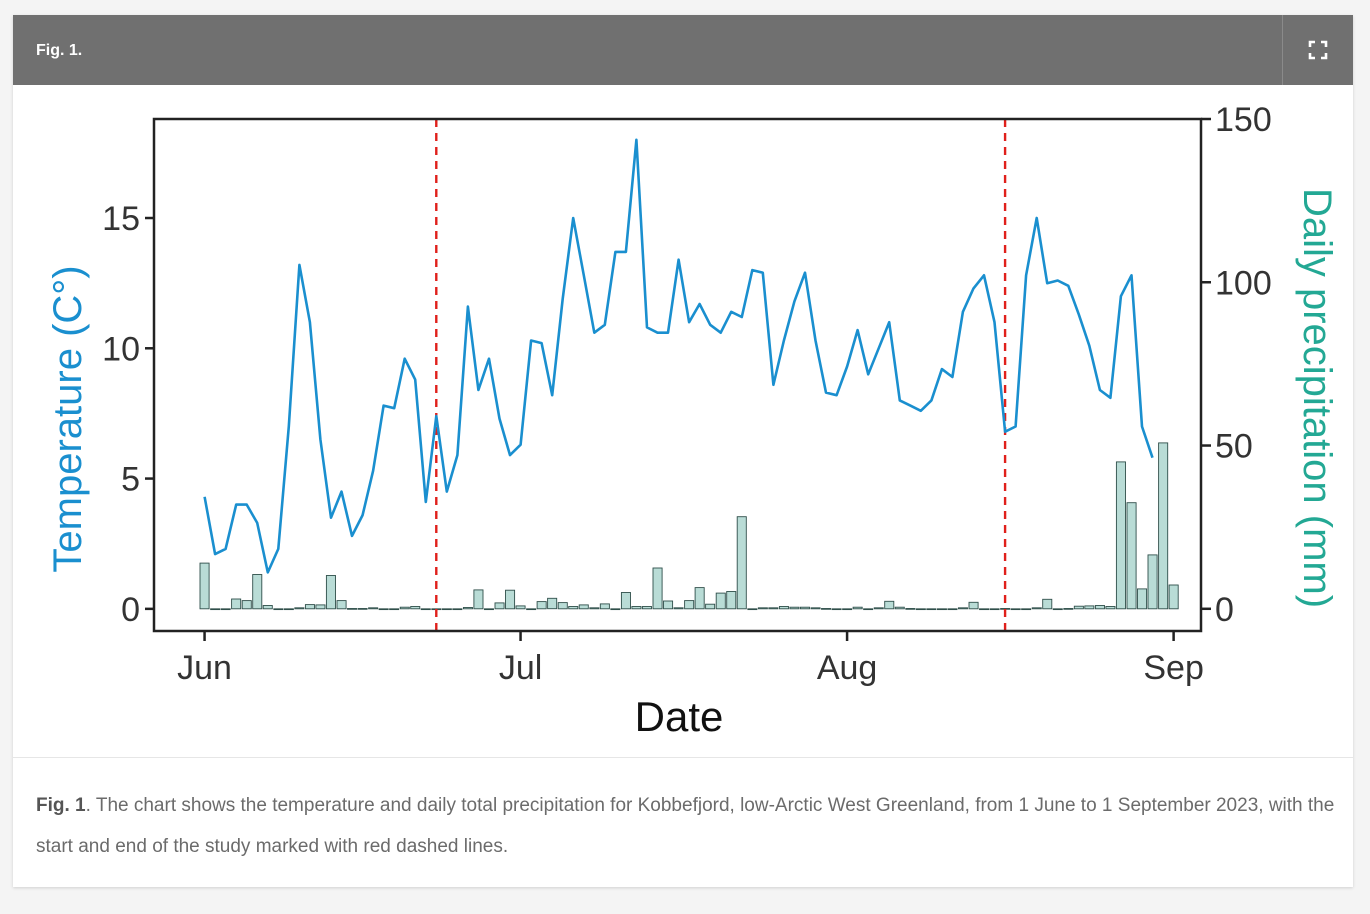 The width and height of the screenshot is (1370, 914). I want to click on left-axis-tick-label: 0, so click(130, 610).